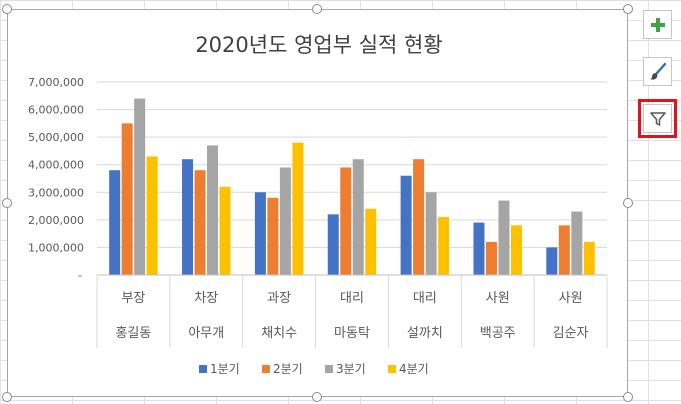 This screenshot has width=681, height=404. What do you see at coordinates (317, 9) in the screenshot?
I see `resize-handle-top-center` at bounding box center [317, 9].